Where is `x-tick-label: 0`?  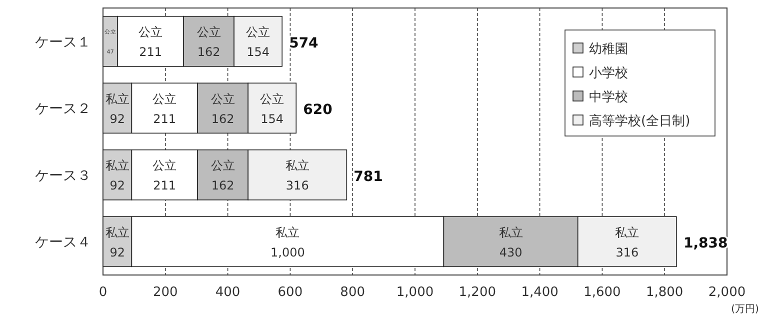 x-tick-label: 0 is located at coordinates (103, 292).